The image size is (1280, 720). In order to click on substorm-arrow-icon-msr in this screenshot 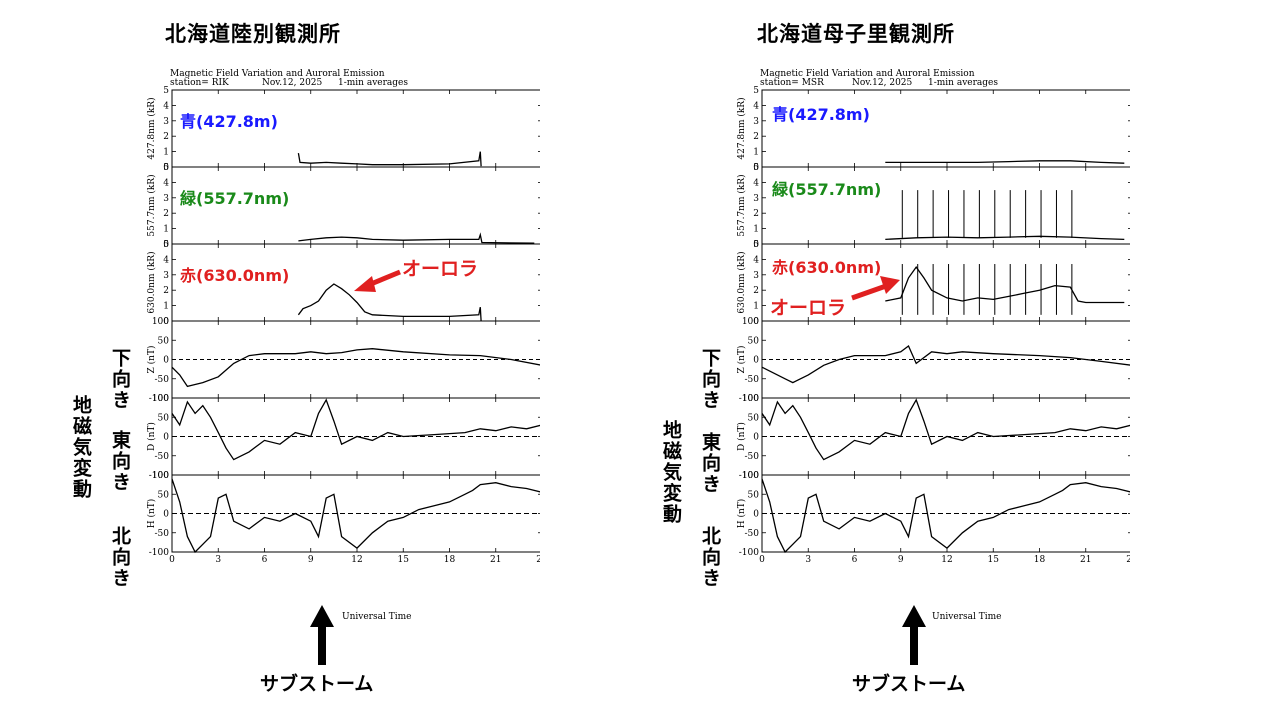, I will do `click(914, 635)`.